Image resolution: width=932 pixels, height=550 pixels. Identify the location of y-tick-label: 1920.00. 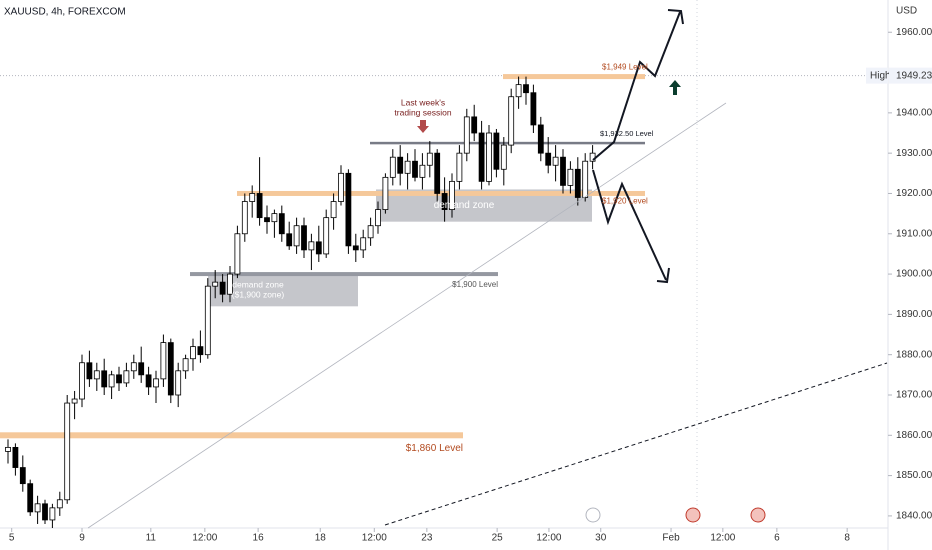
(914, 193).